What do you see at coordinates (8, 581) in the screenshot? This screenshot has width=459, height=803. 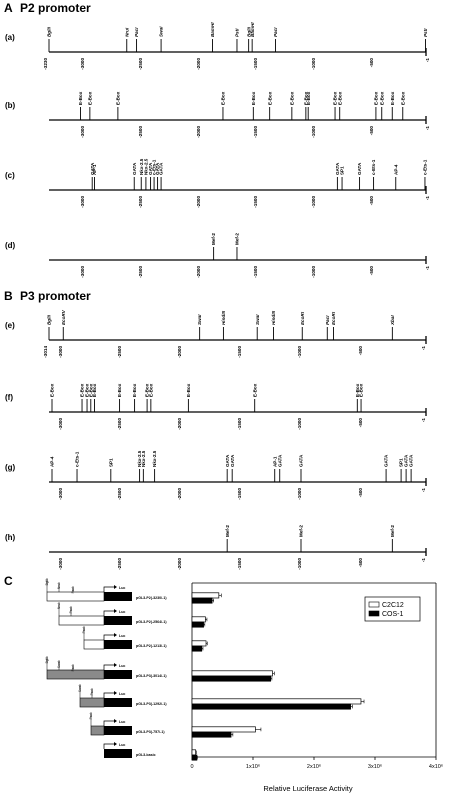 I see `section-c-letter: C` at bounding box center [8, 581].